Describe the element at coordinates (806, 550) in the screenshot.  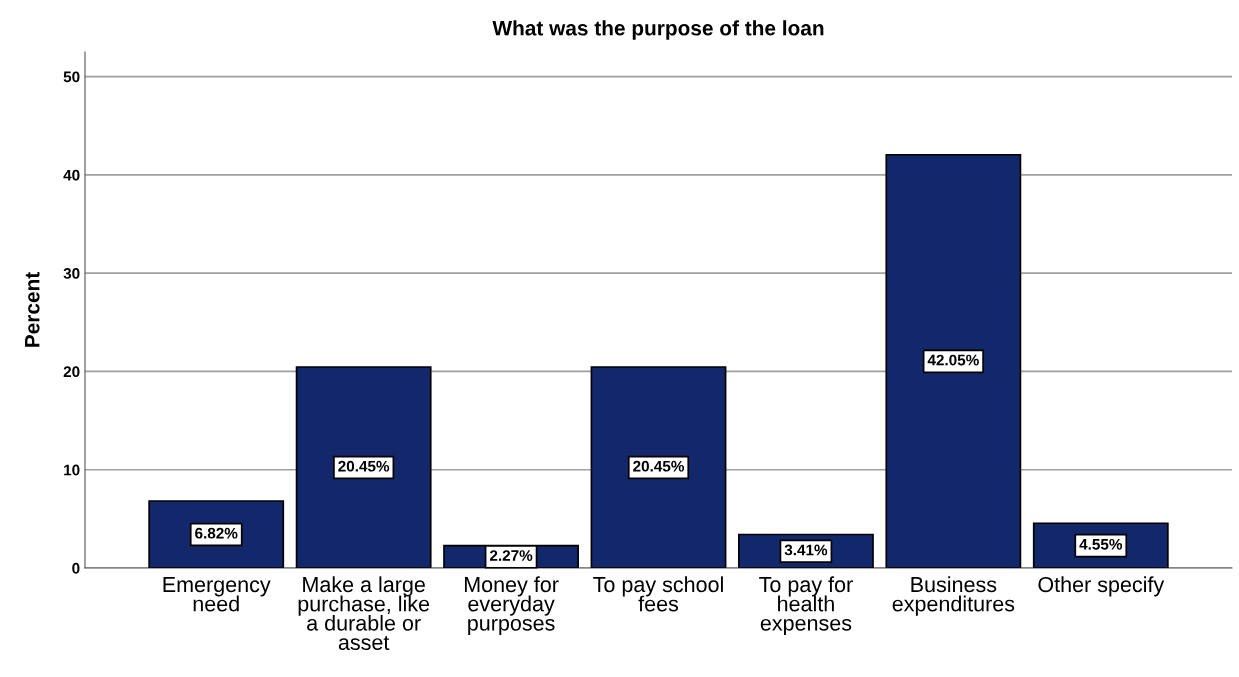
I see `data-label: 3.41%` at that location.